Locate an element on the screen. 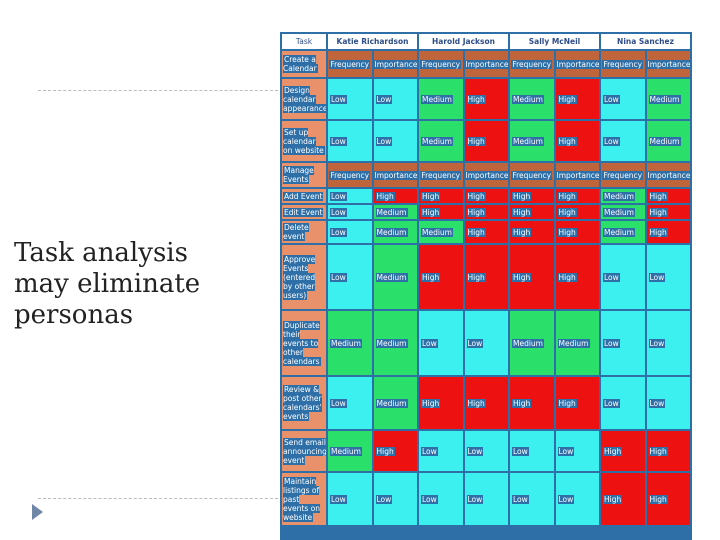  persona-header: Katie Richardson is located at coordinates (372, 41).